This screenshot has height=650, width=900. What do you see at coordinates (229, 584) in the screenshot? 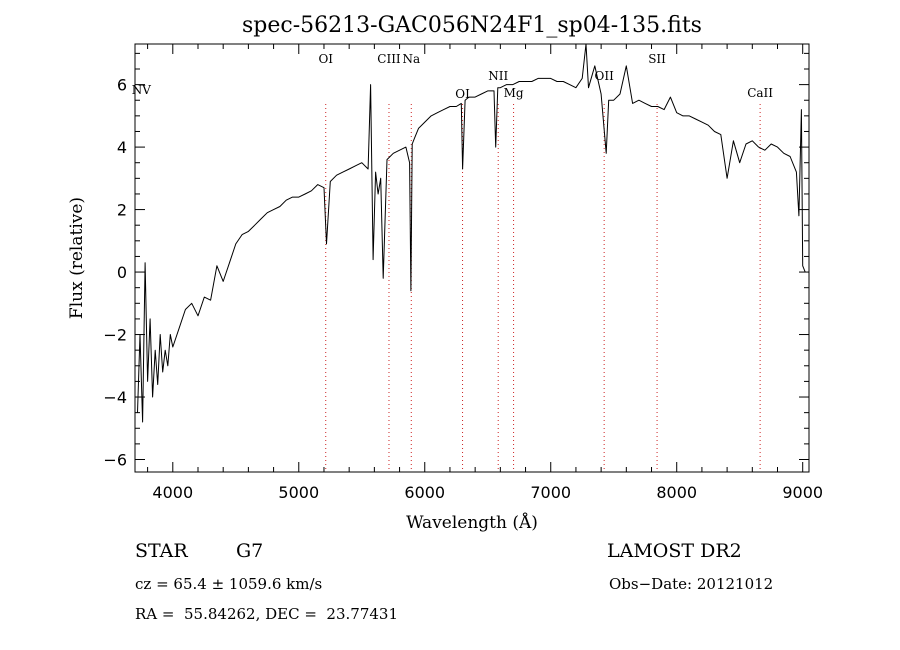
I see `redshift-text: cz = 65.4 ± 1059.6 km/s` at bounding box center [229, 584].